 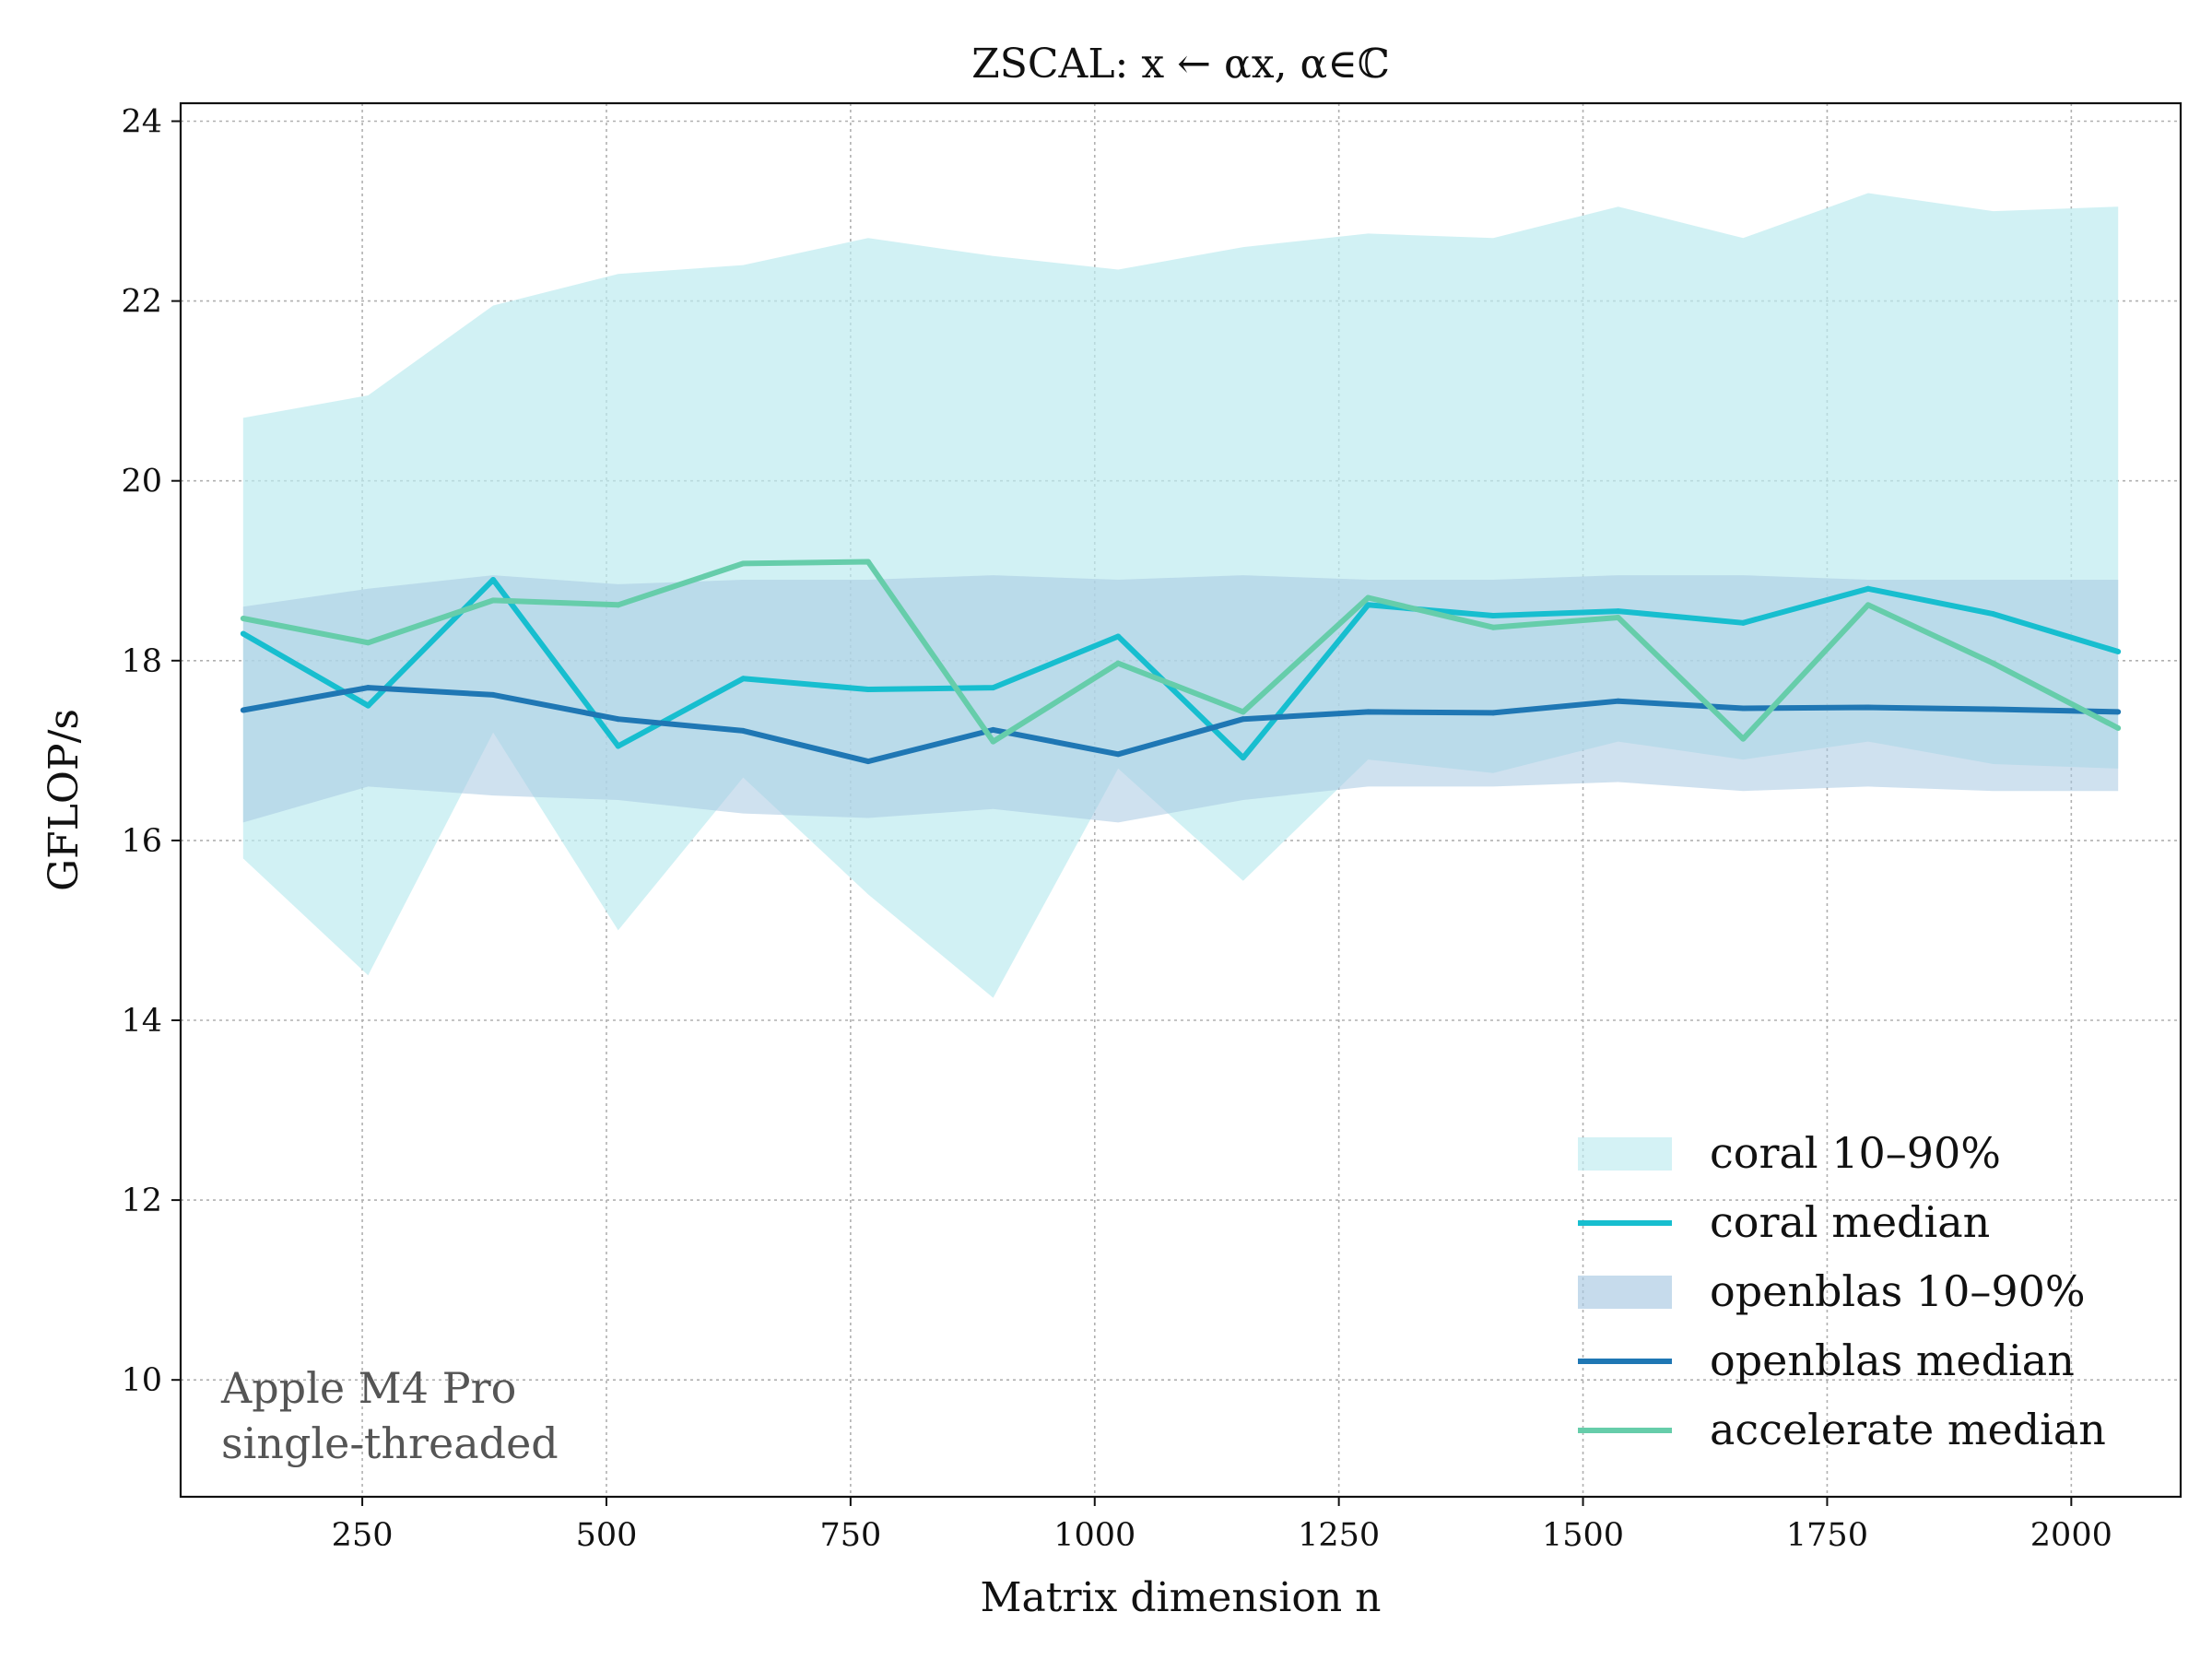 I want to click on y-tick-label: 24, so click(x=141, y=122).